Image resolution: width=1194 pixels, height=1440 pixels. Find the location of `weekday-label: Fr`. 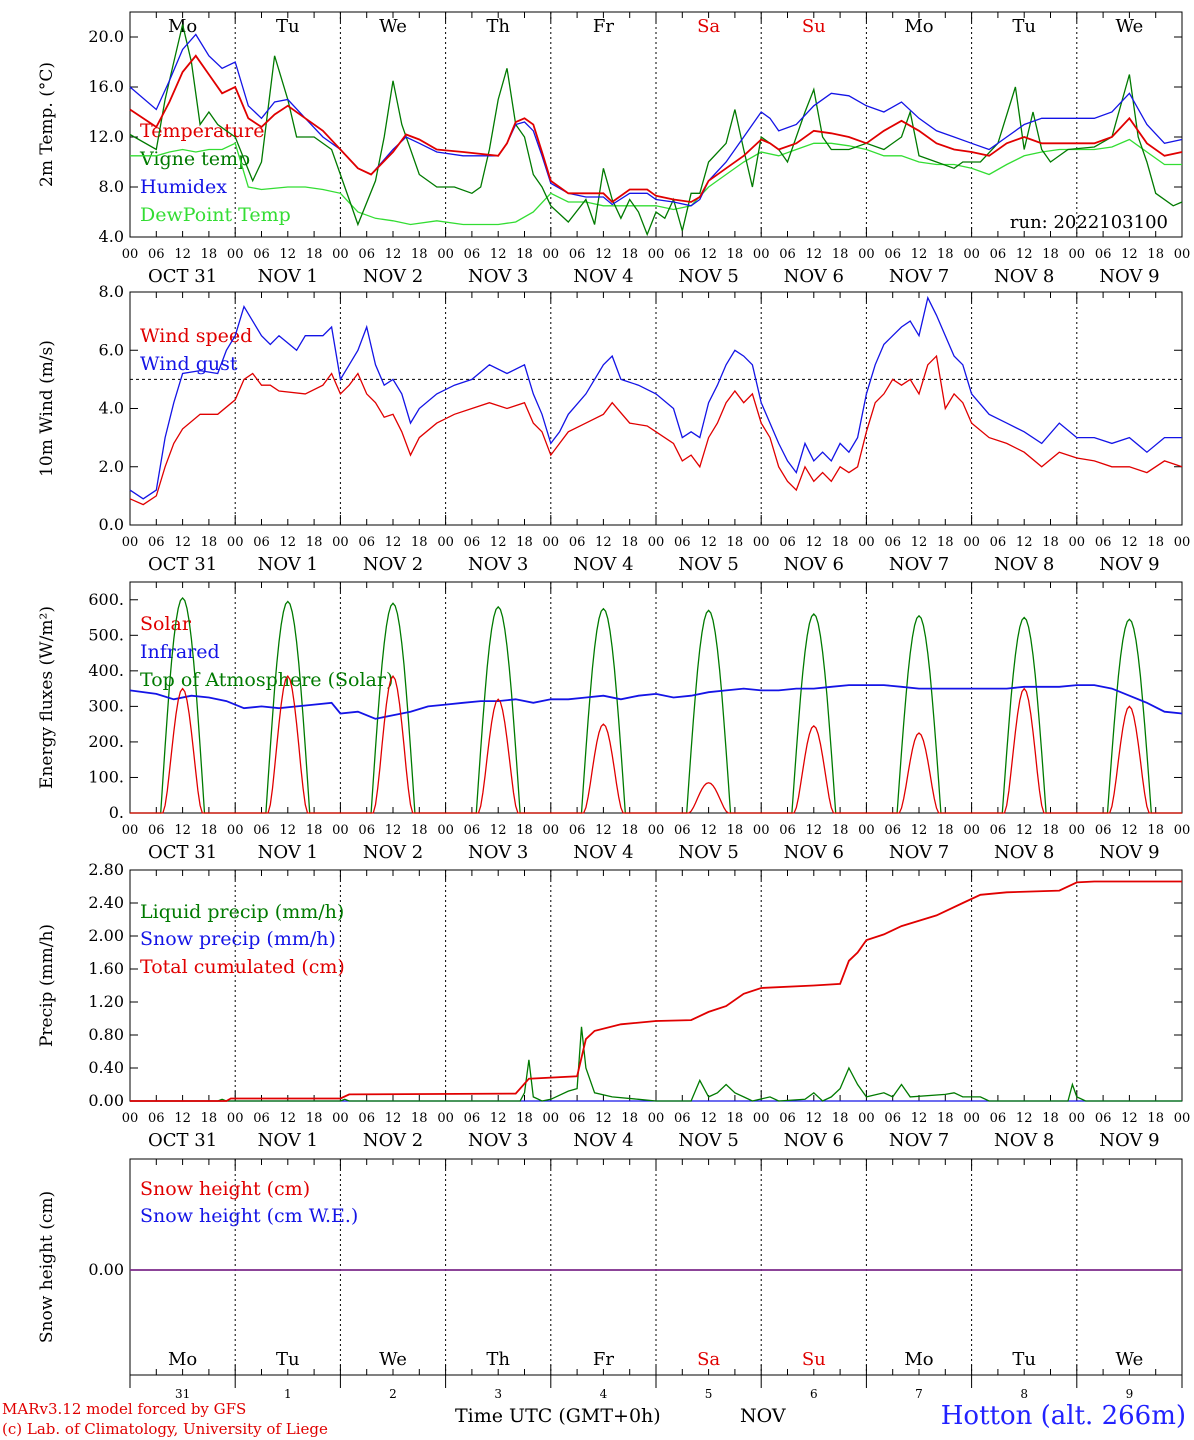

weekday-label: Fr is located at coordinates (603, 26).